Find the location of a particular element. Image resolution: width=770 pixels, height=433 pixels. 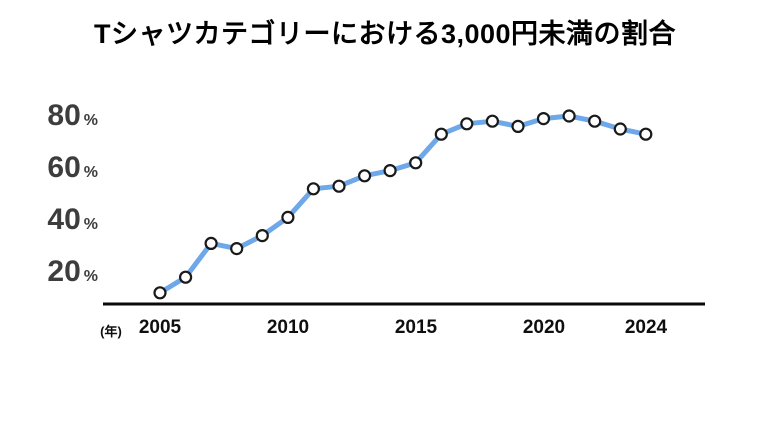

x-tick-2024: 2024 is located at coordinates (646, 327).